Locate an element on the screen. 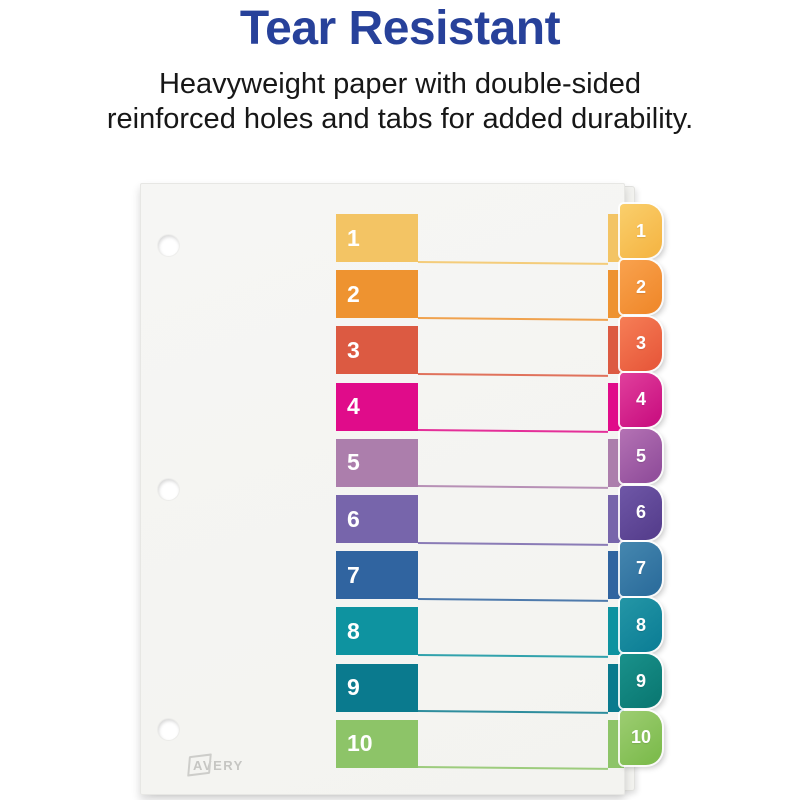  row-number-block: 3 is located at coordinates (377, 350).